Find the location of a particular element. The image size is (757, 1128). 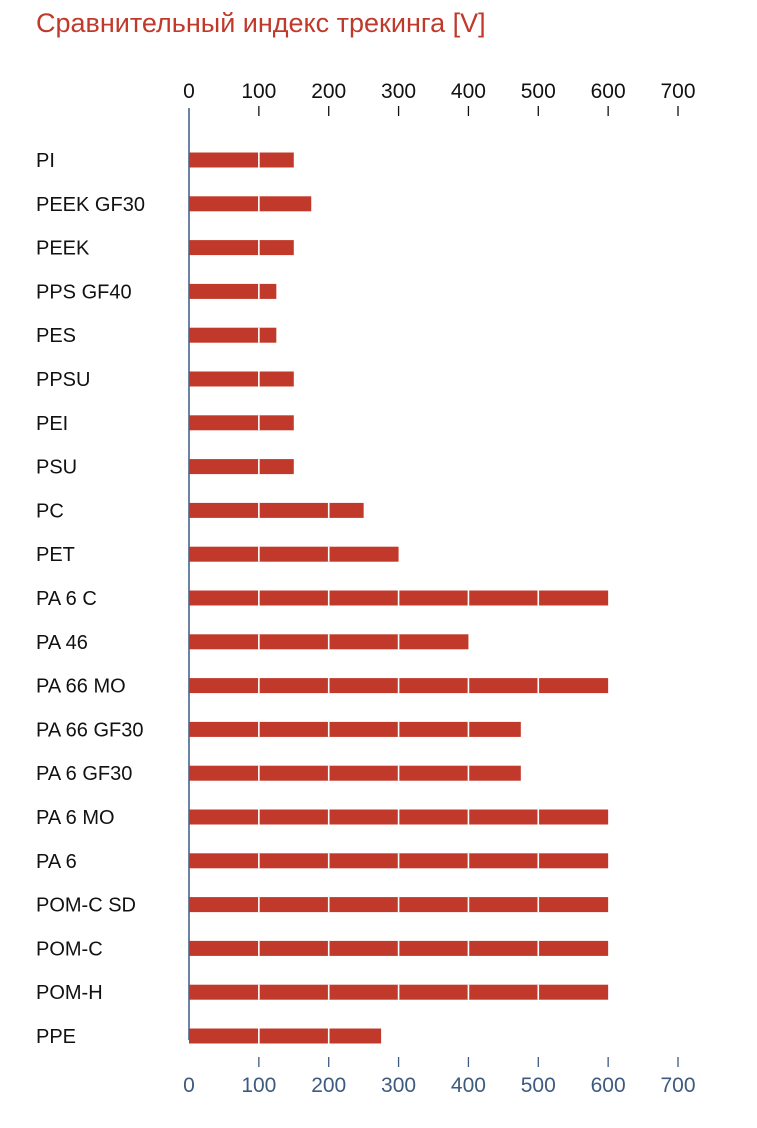

category-label: PPS GF40 is located at coordinates (84, 292).